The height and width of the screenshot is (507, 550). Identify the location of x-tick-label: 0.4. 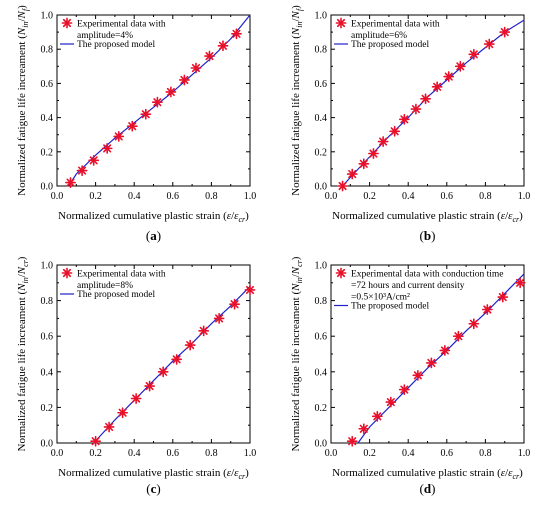
(134, 453).